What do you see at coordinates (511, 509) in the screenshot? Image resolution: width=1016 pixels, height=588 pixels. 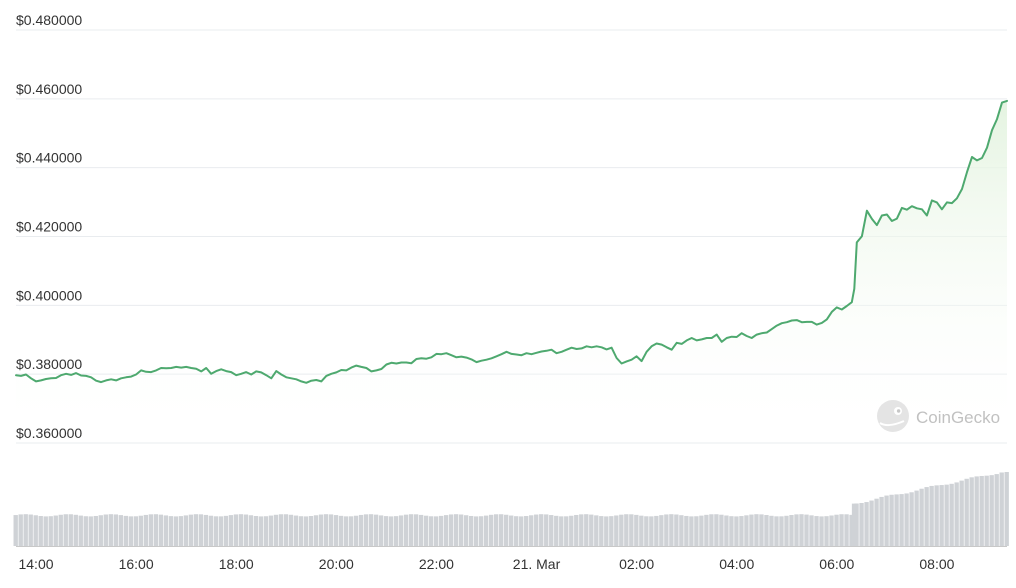 I see `volume-bars` at bounding box center [511, 509].